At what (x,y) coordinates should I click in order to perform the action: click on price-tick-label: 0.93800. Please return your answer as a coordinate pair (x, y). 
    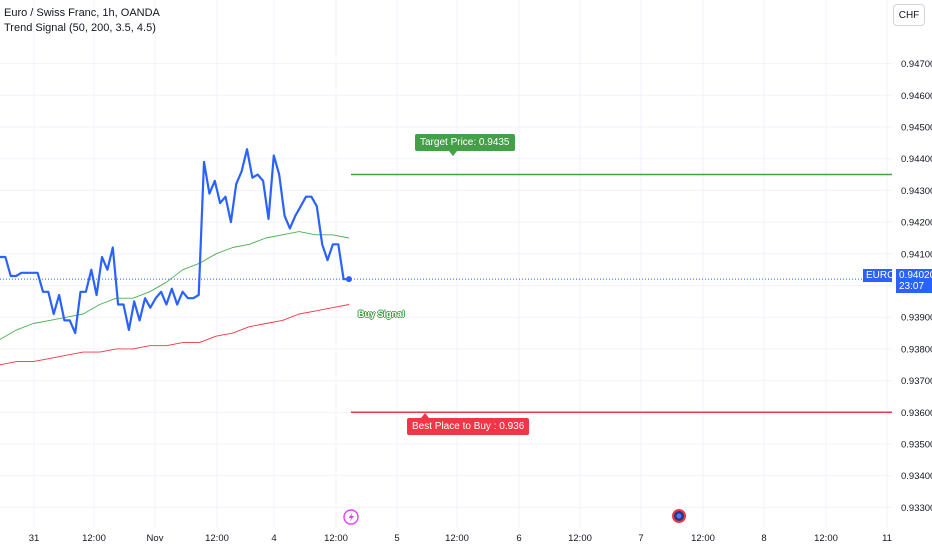
    Looking at the image, I should click on (916, 349).